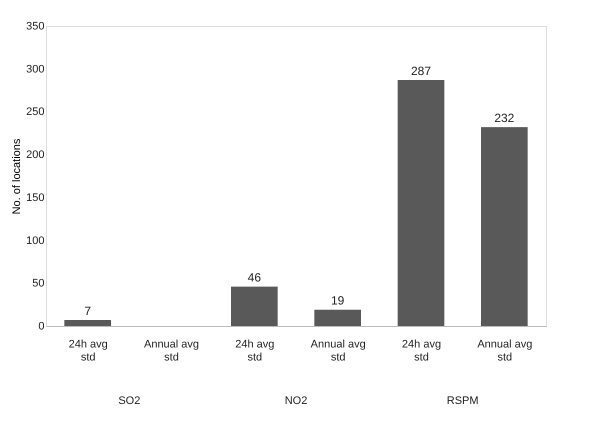 This screenshot has width=607, height=438. Describe the element at coordinates (504, 118) in the screenshot. I see `data-label: 232` at that location.